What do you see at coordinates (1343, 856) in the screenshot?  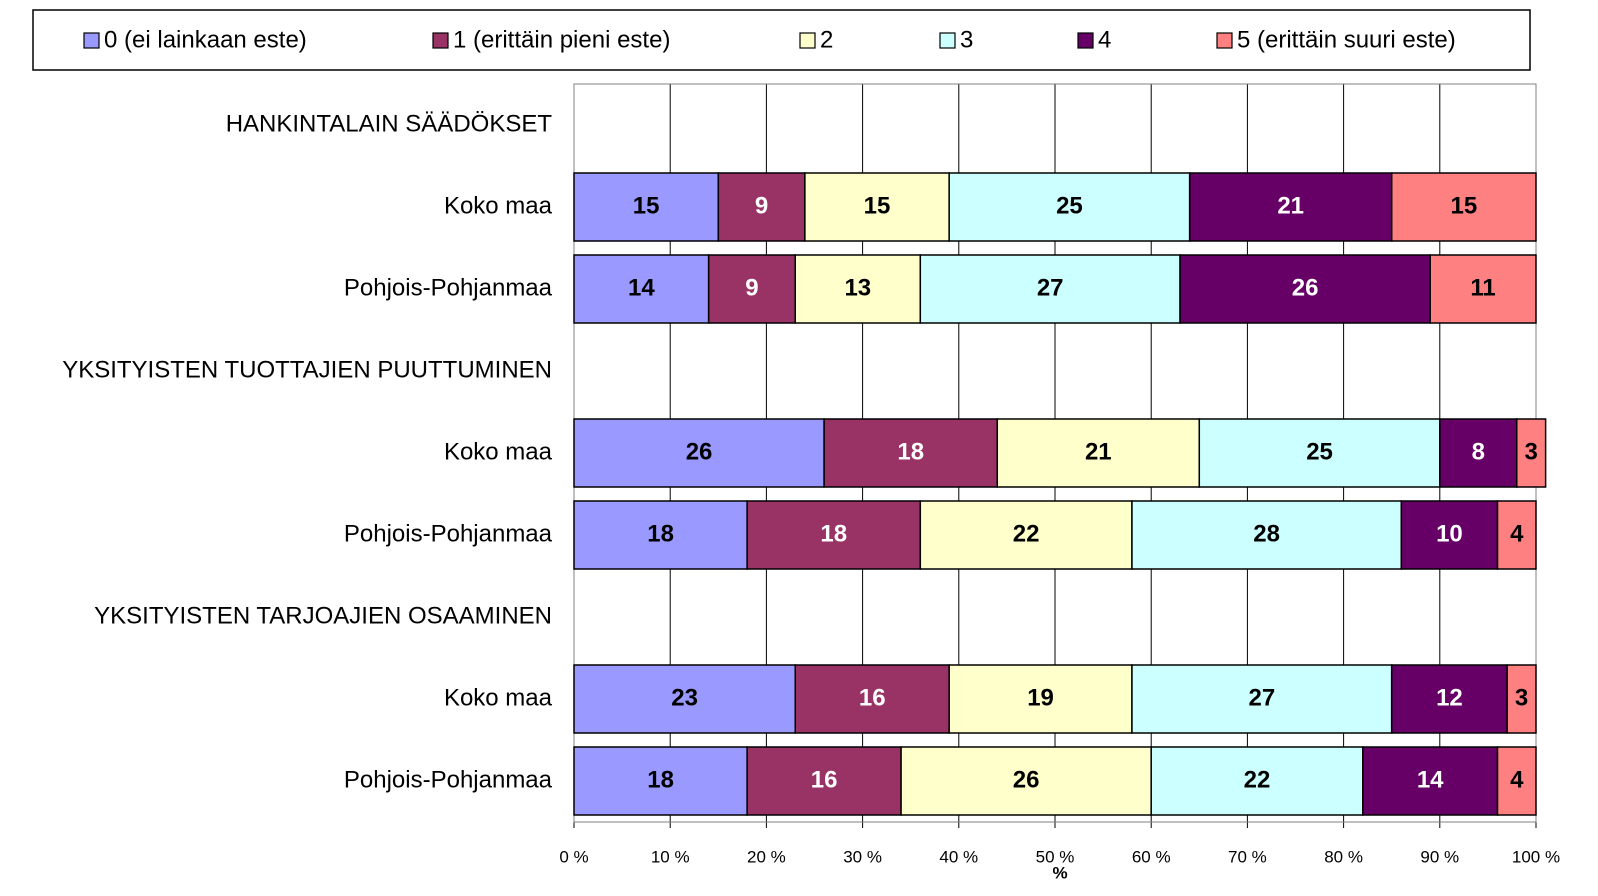 I see `x-tick-label: 80 %` at bounding box center [1343, 856].